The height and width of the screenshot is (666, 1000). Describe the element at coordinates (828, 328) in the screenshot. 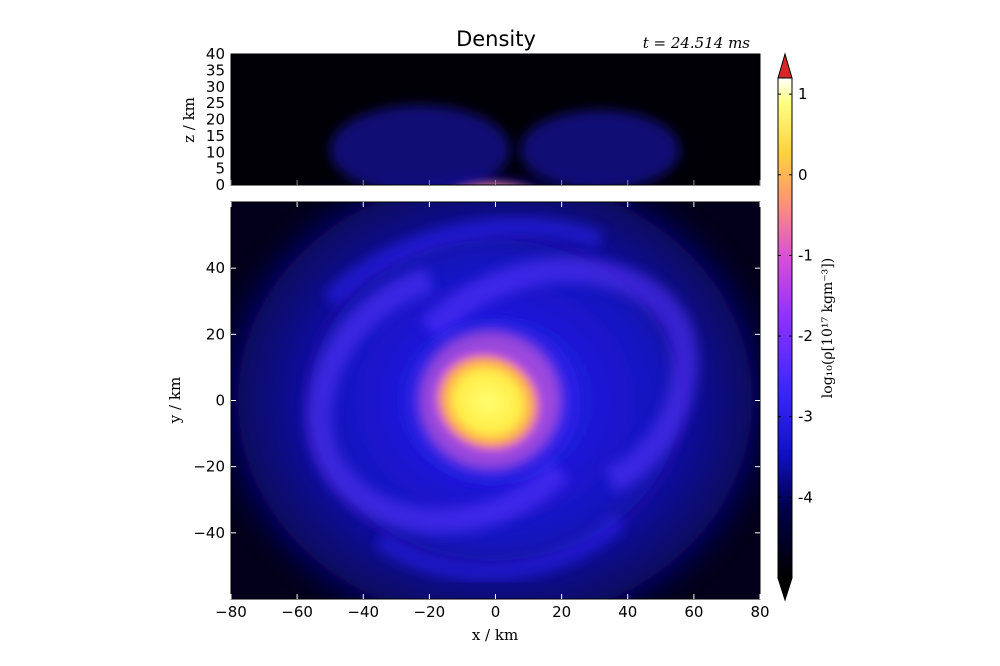

I see `colorbar-label: log₁₀(ρ[10¹⁷ kgm⁻³])` at that location.